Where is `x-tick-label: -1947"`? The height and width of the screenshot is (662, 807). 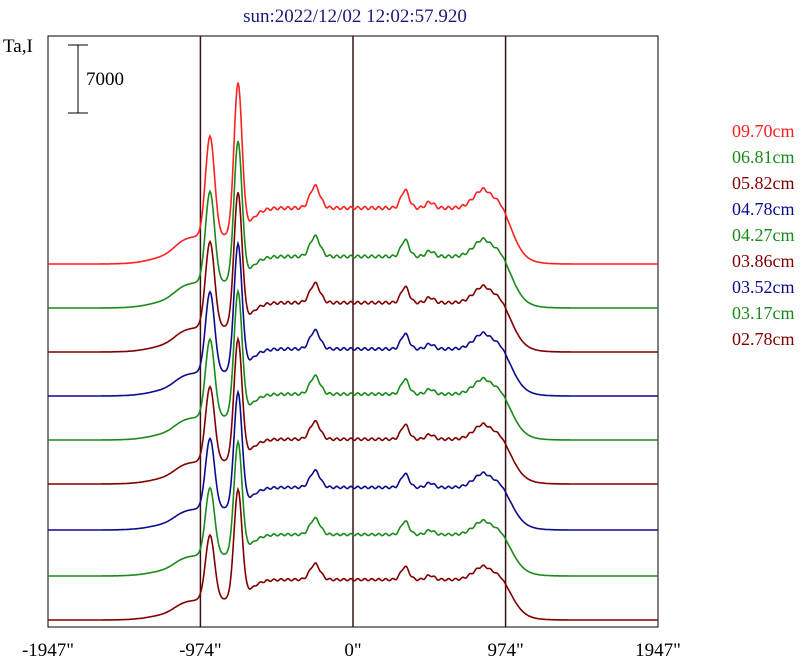 x-tick-label: -1947" is located at coordinates (48, 650).